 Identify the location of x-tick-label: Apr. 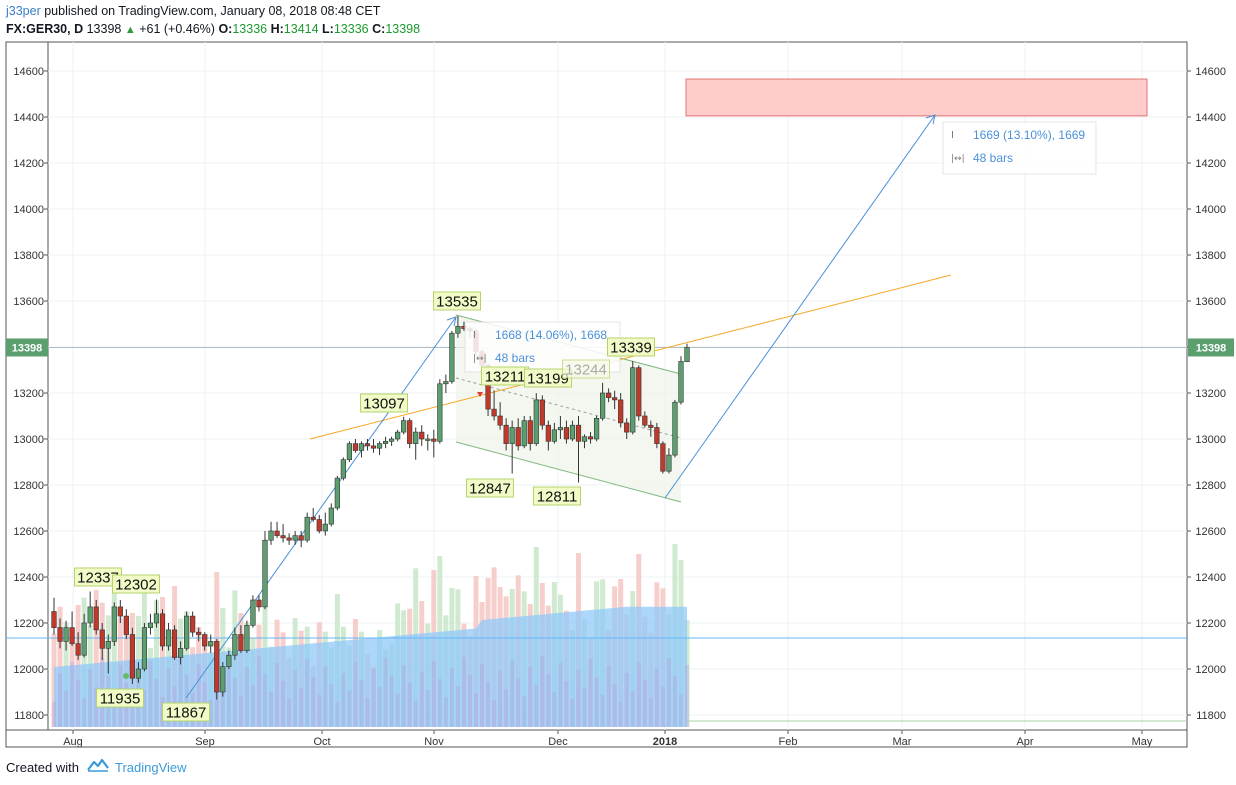
(1024, 742).